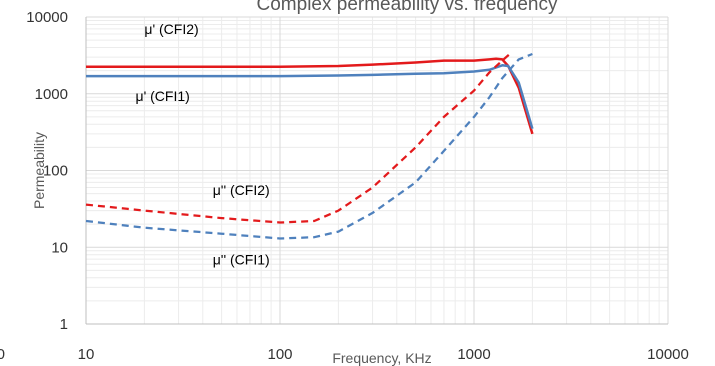 The image size is (715, 366). I want to click on y-tick-label: 100, so click(55, 171).